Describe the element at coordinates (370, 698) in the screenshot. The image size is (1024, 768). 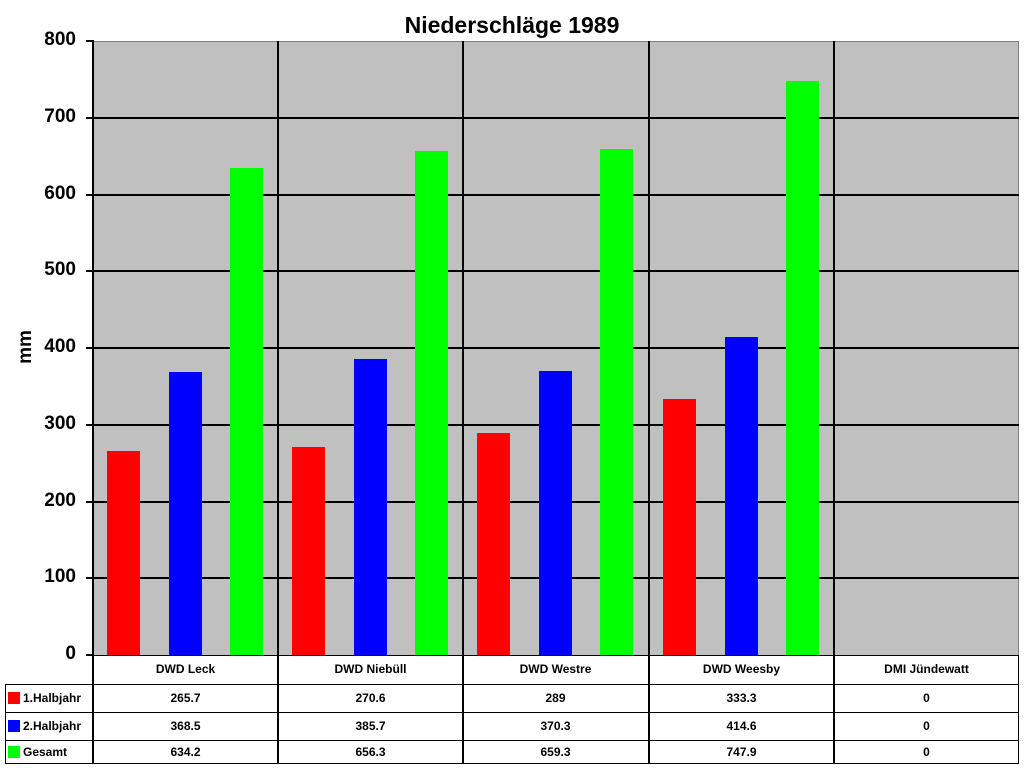
I see `data-cell: 270.6` at that location.